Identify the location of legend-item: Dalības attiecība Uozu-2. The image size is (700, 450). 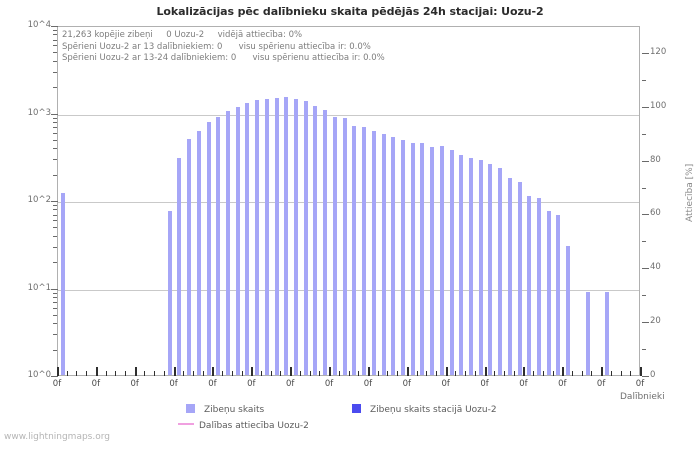
(243, 422).